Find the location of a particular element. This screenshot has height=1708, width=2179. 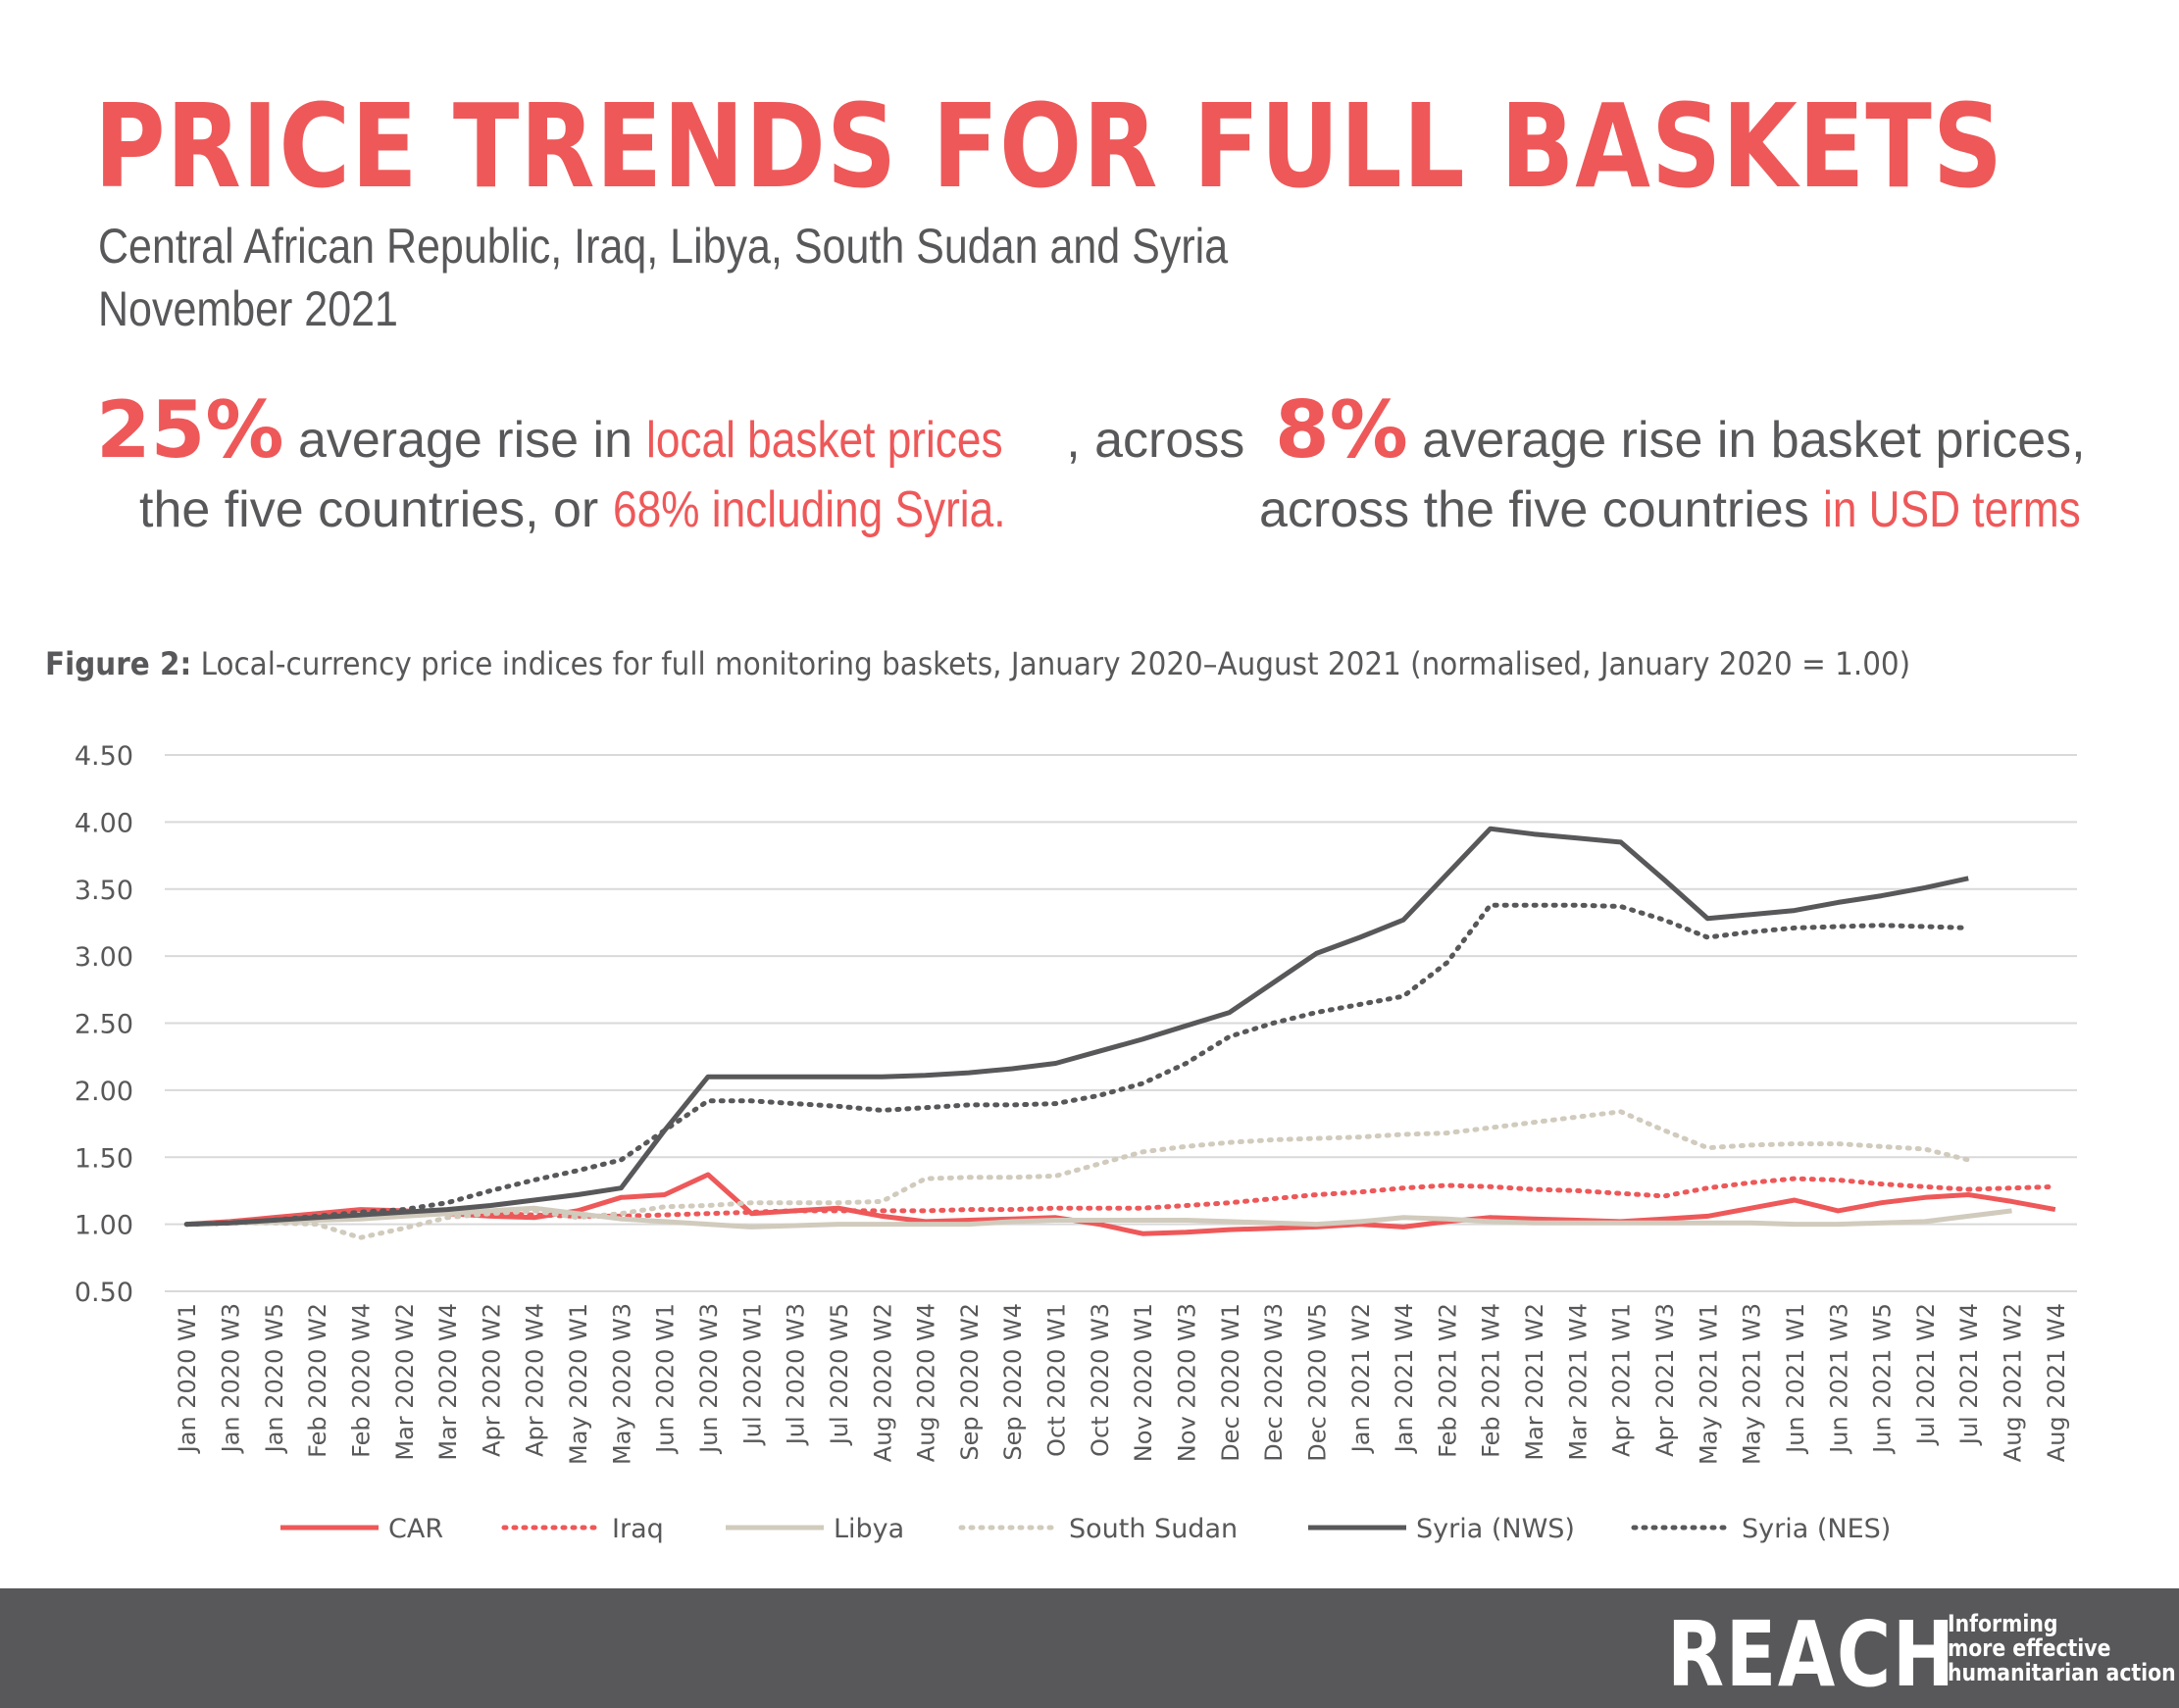

x-tick-label: Jul 2020 W1 is located at coordinates (752, 1374).